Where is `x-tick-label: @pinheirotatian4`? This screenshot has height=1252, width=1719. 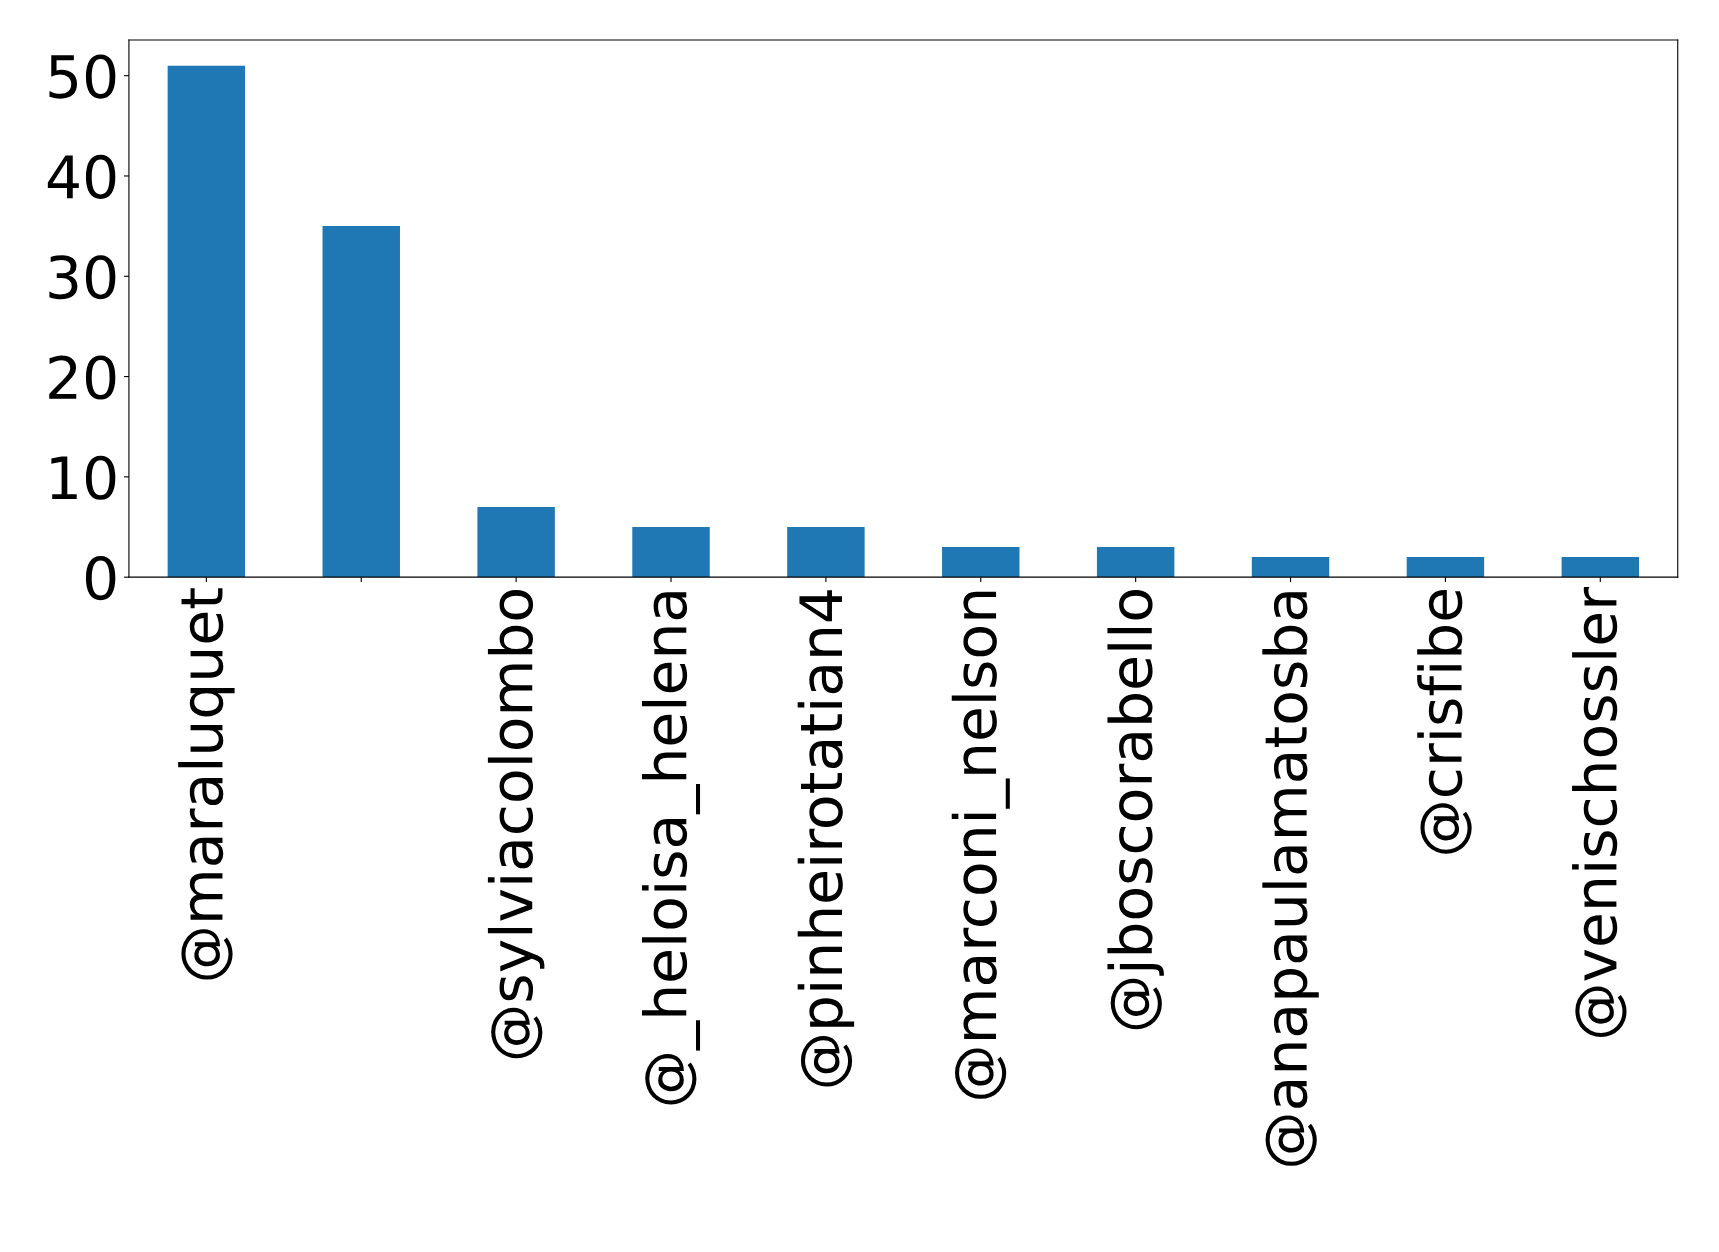 x-tick-label: @pinheirotatian4 is located at coordinates (826, 838).